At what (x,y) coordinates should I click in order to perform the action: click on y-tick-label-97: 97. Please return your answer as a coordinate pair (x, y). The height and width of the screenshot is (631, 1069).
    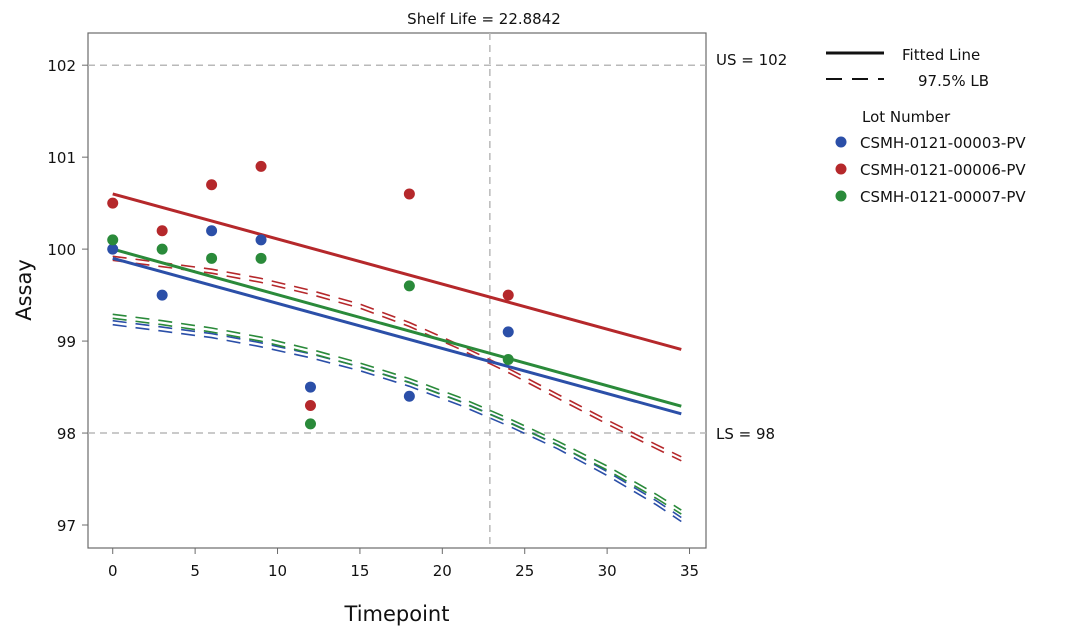
    Looking at the image, I should click on (66, 526).